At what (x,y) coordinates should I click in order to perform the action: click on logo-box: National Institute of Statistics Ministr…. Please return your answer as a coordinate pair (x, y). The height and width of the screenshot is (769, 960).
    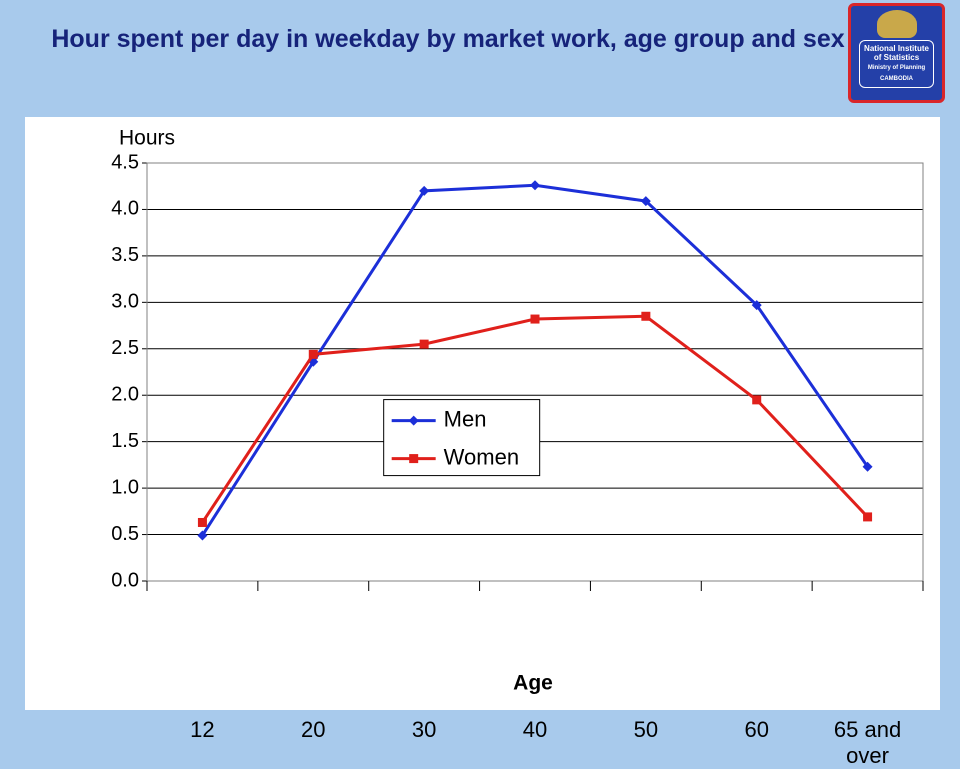
    Looking at the image, I should click on (896, 64).